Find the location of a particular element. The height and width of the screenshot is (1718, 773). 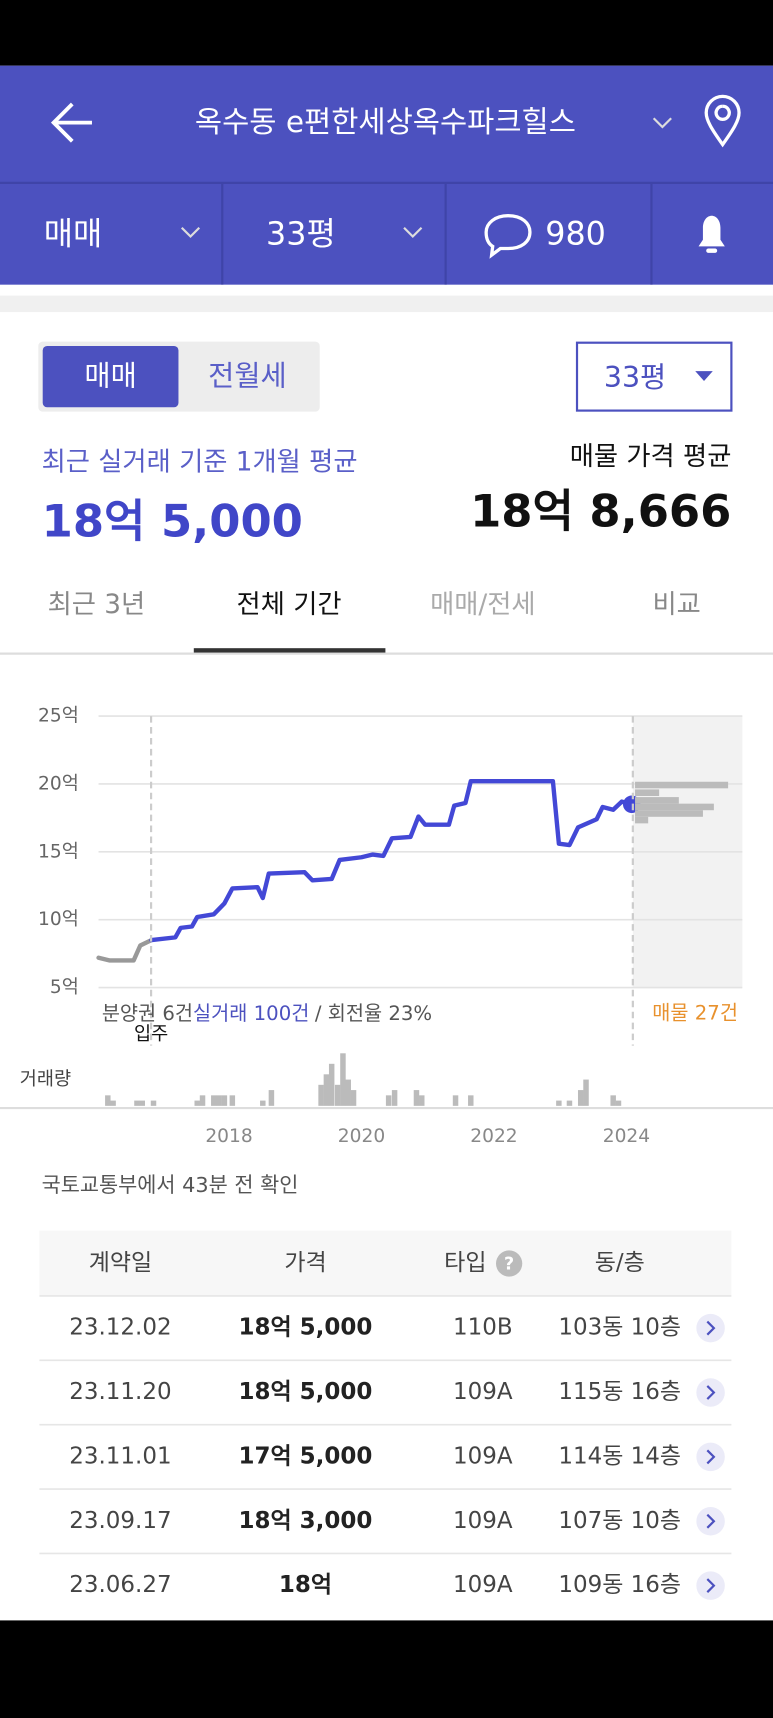

y-tick-label: 20억 is located at coordinates (58, 783).